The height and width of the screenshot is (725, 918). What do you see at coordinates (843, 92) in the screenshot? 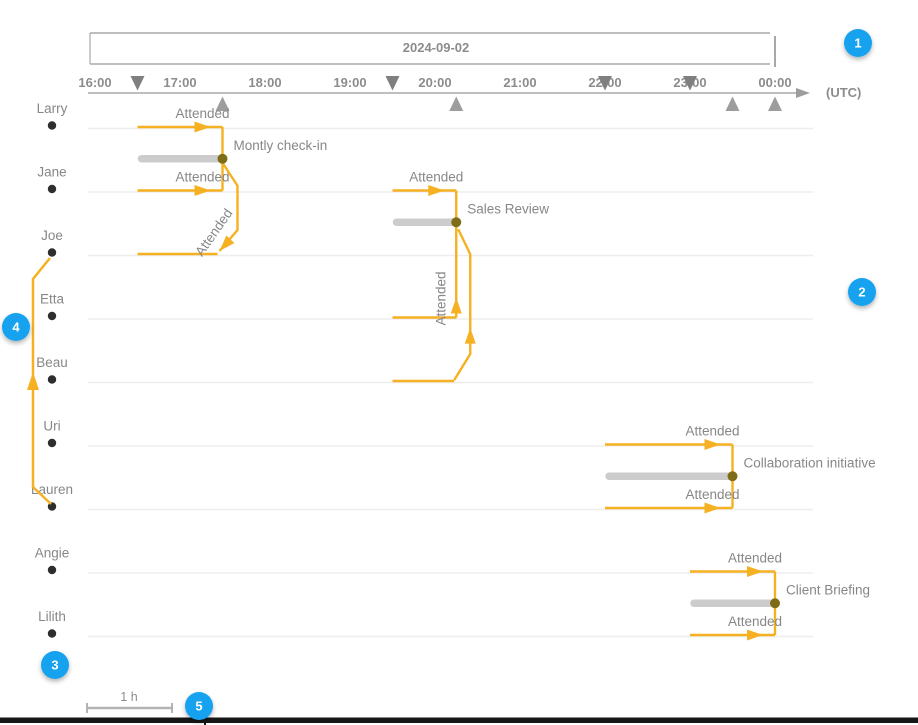
I see `utc-label: (UTC)` at bounding box center [843, 92].